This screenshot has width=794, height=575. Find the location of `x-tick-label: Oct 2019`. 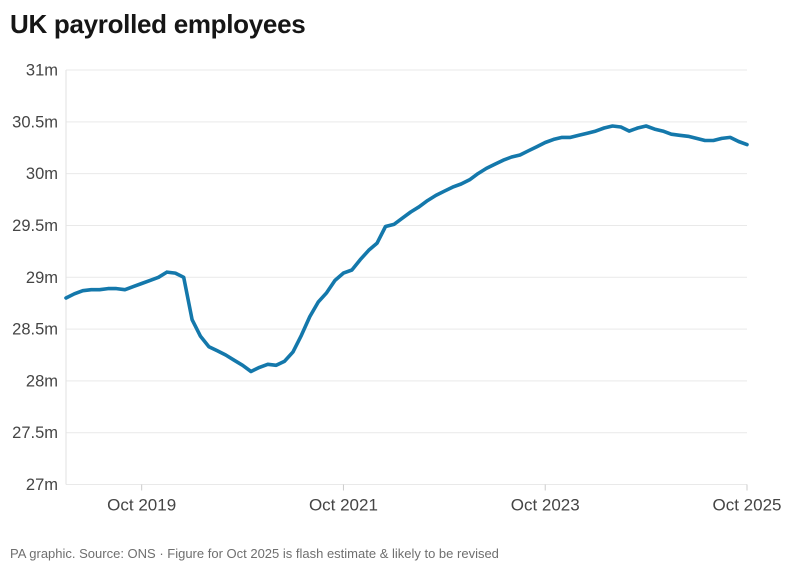

x-tick-label: Oct 2019 is located at coordinates (141, 505).